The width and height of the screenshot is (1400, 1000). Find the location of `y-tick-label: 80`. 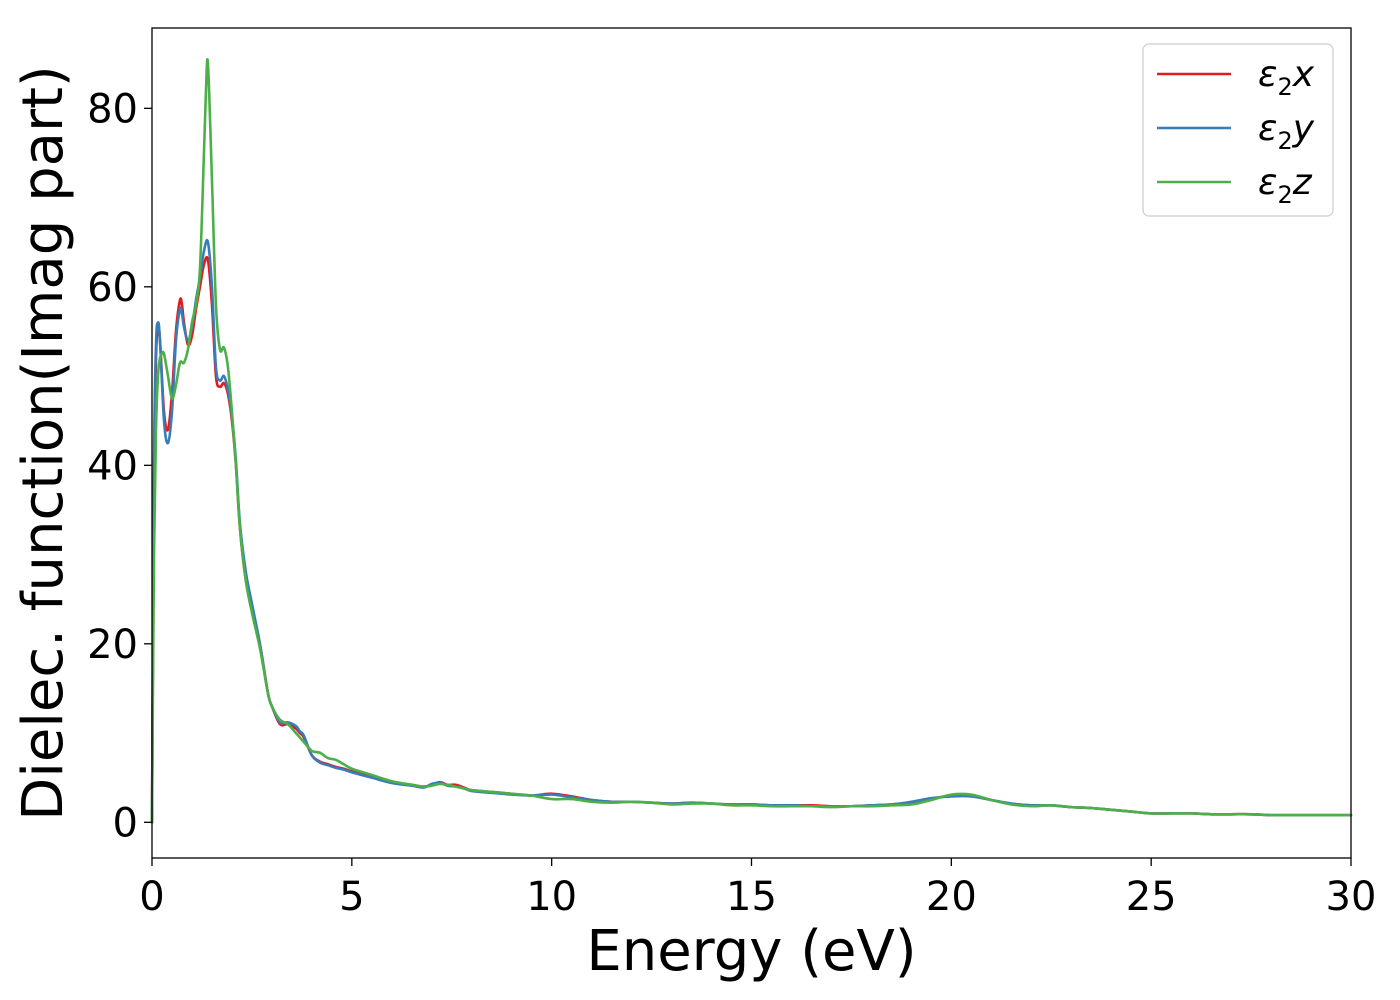

y-tick-label: 80 is located at coordinates (112, 109).